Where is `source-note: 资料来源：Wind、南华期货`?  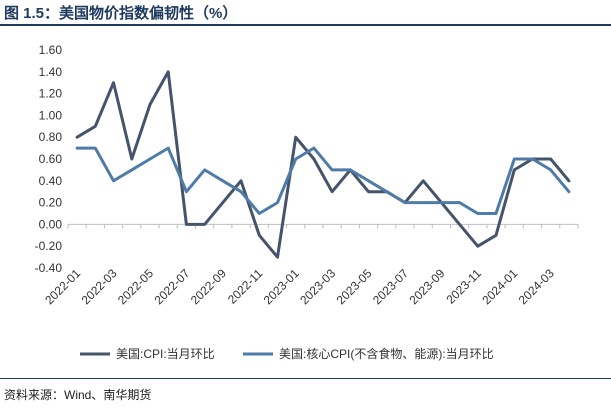 source-note: 资料来源：Wind、南华期货 is located at coordinates (78, 395).